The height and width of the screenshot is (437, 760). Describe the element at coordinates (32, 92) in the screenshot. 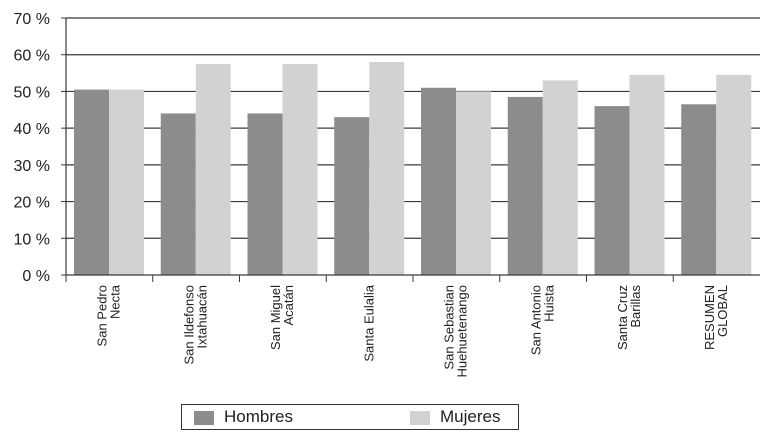

I see `y-tick-label: 50 %` at that location.